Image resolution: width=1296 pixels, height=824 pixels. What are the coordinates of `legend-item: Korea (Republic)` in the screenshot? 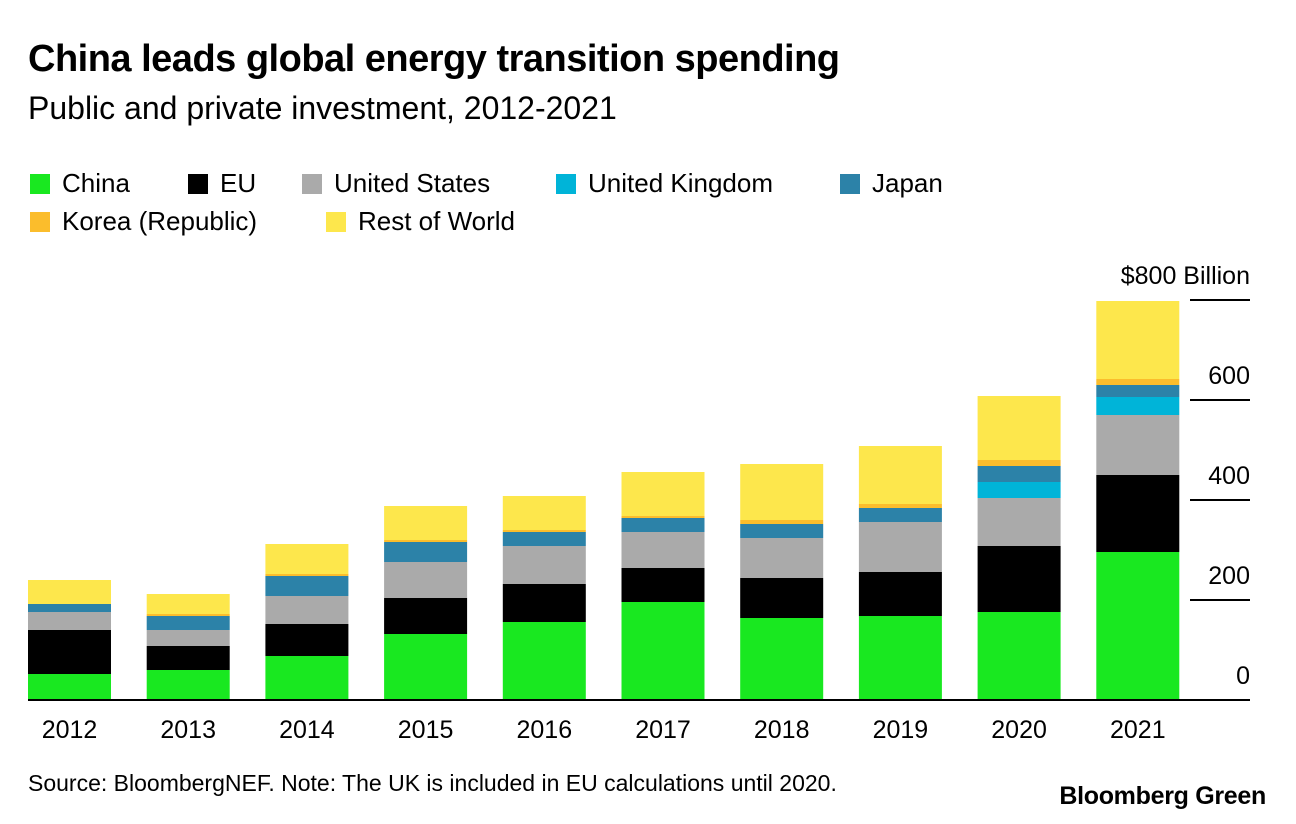 It's located at (143, 221).